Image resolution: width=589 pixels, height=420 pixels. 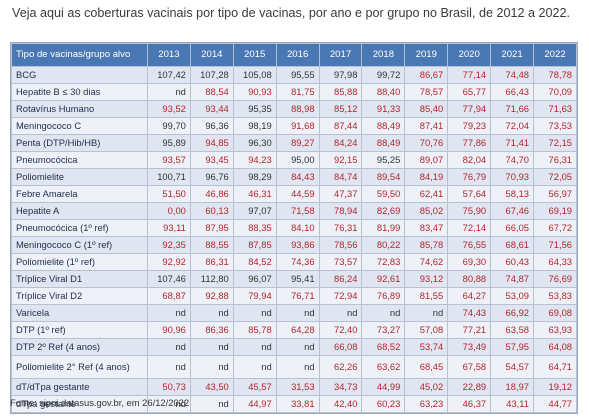 What do you see at coordinates (79, 92) in the screenshot?
I see `row-label: Hepatite B ≤ 30 dias` at bounding box center [79, 92].